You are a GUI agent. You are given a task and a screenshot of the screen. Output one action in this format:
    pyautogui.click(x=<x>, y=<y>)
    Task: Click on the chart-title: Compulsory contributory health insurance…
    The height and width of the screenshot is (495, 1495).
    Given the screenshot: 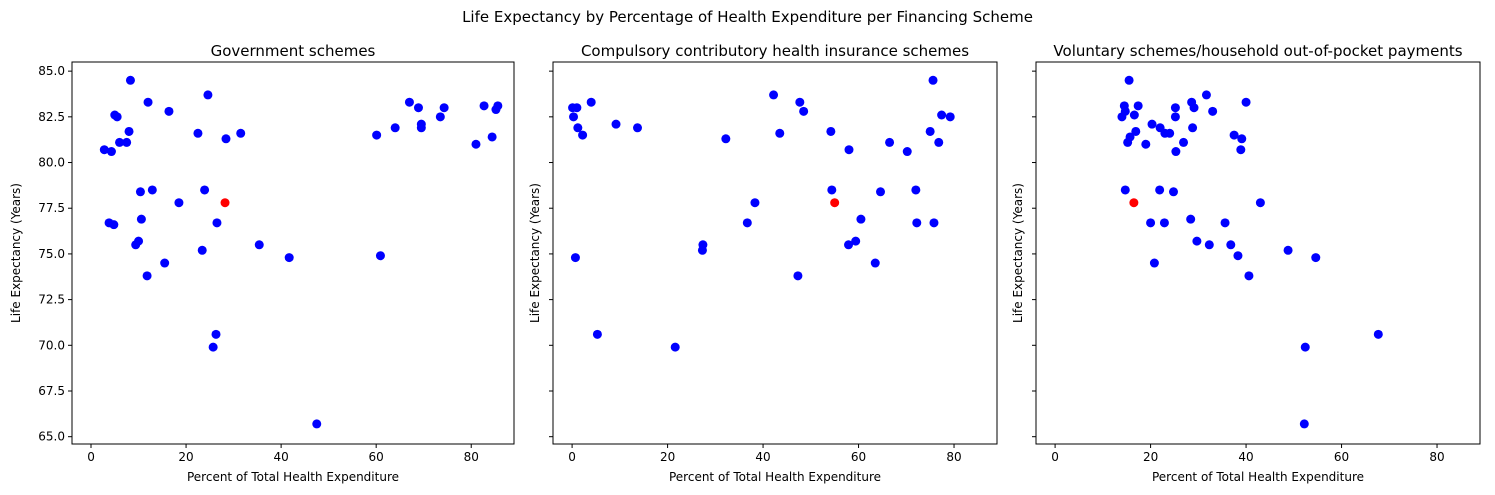 What is the action you would take?
    pyautogui.click(x=775, y=51)
    